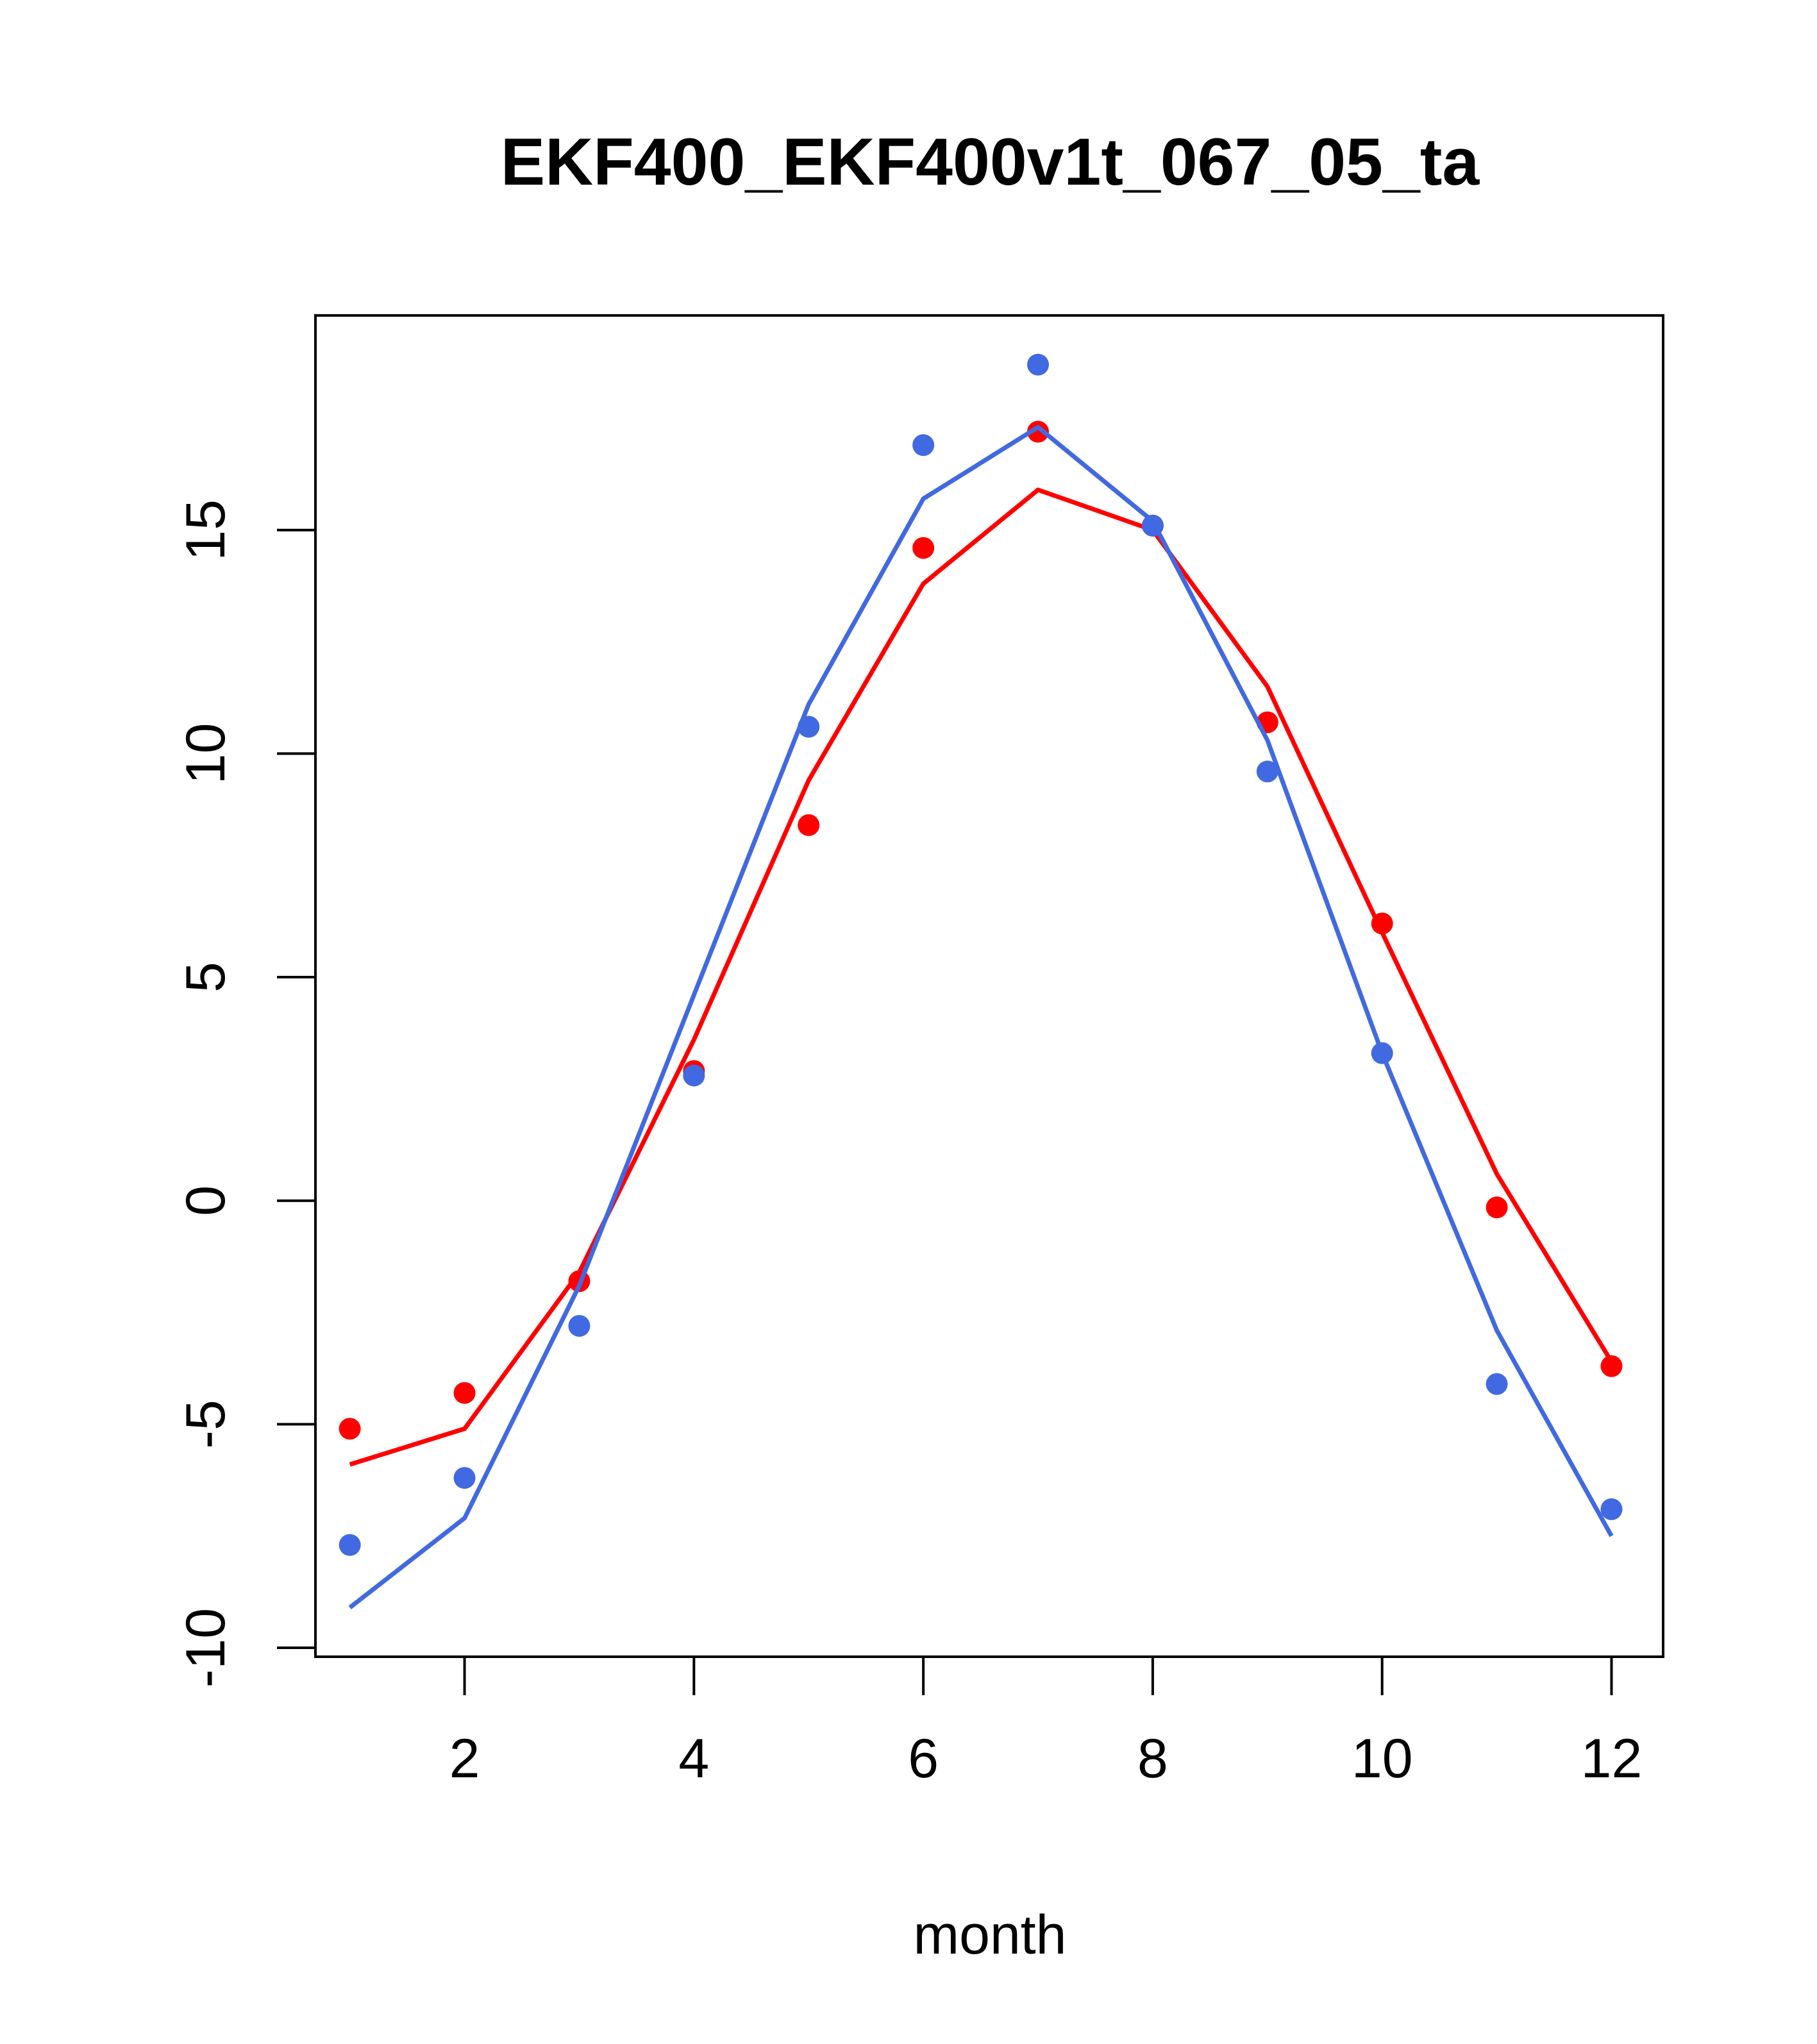 The height and width of the screenshot is (2044, 1817). Describe the element at coordinates (1382, 1758) in the screenshot. I see `x-tick-label: 10` at that location.